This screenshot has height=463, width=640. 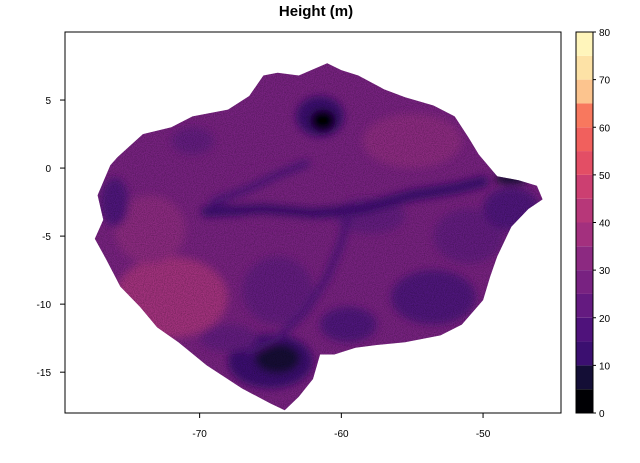 I want to click on y-tick: 5, so click(x=55, y=101).